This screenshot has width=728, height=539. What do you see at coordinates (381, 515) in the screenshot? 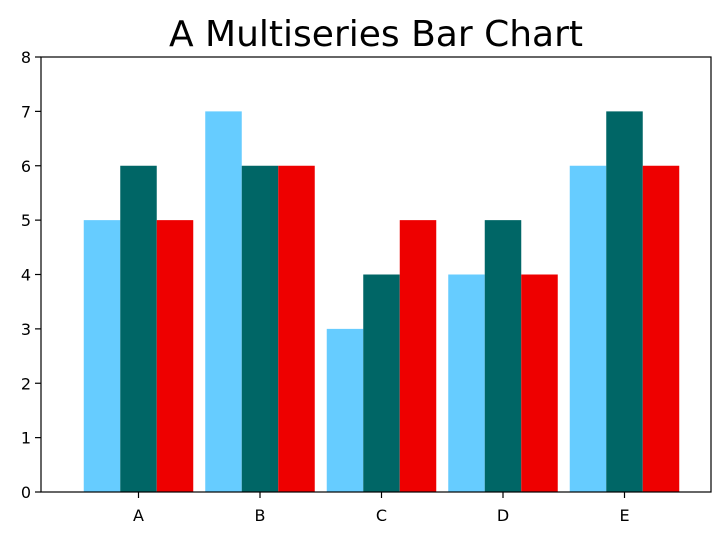
I see `x-tick-label-C: C` at bounding box center [381, 515].